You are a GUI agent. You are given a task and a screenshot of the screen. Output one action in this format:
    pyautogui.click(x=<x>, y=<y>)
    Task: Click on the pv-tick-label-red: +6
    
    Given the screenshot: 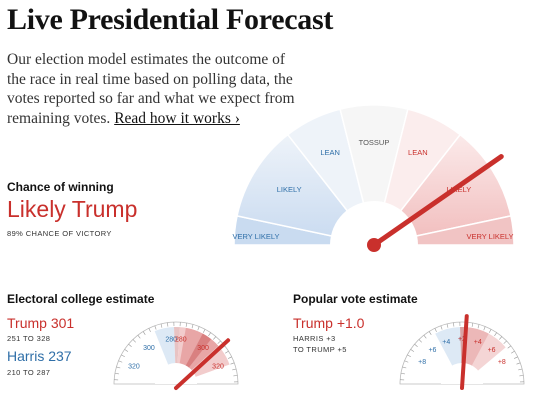 What is the action you would take?
    pyautogui.click(x=492, y=350)
    